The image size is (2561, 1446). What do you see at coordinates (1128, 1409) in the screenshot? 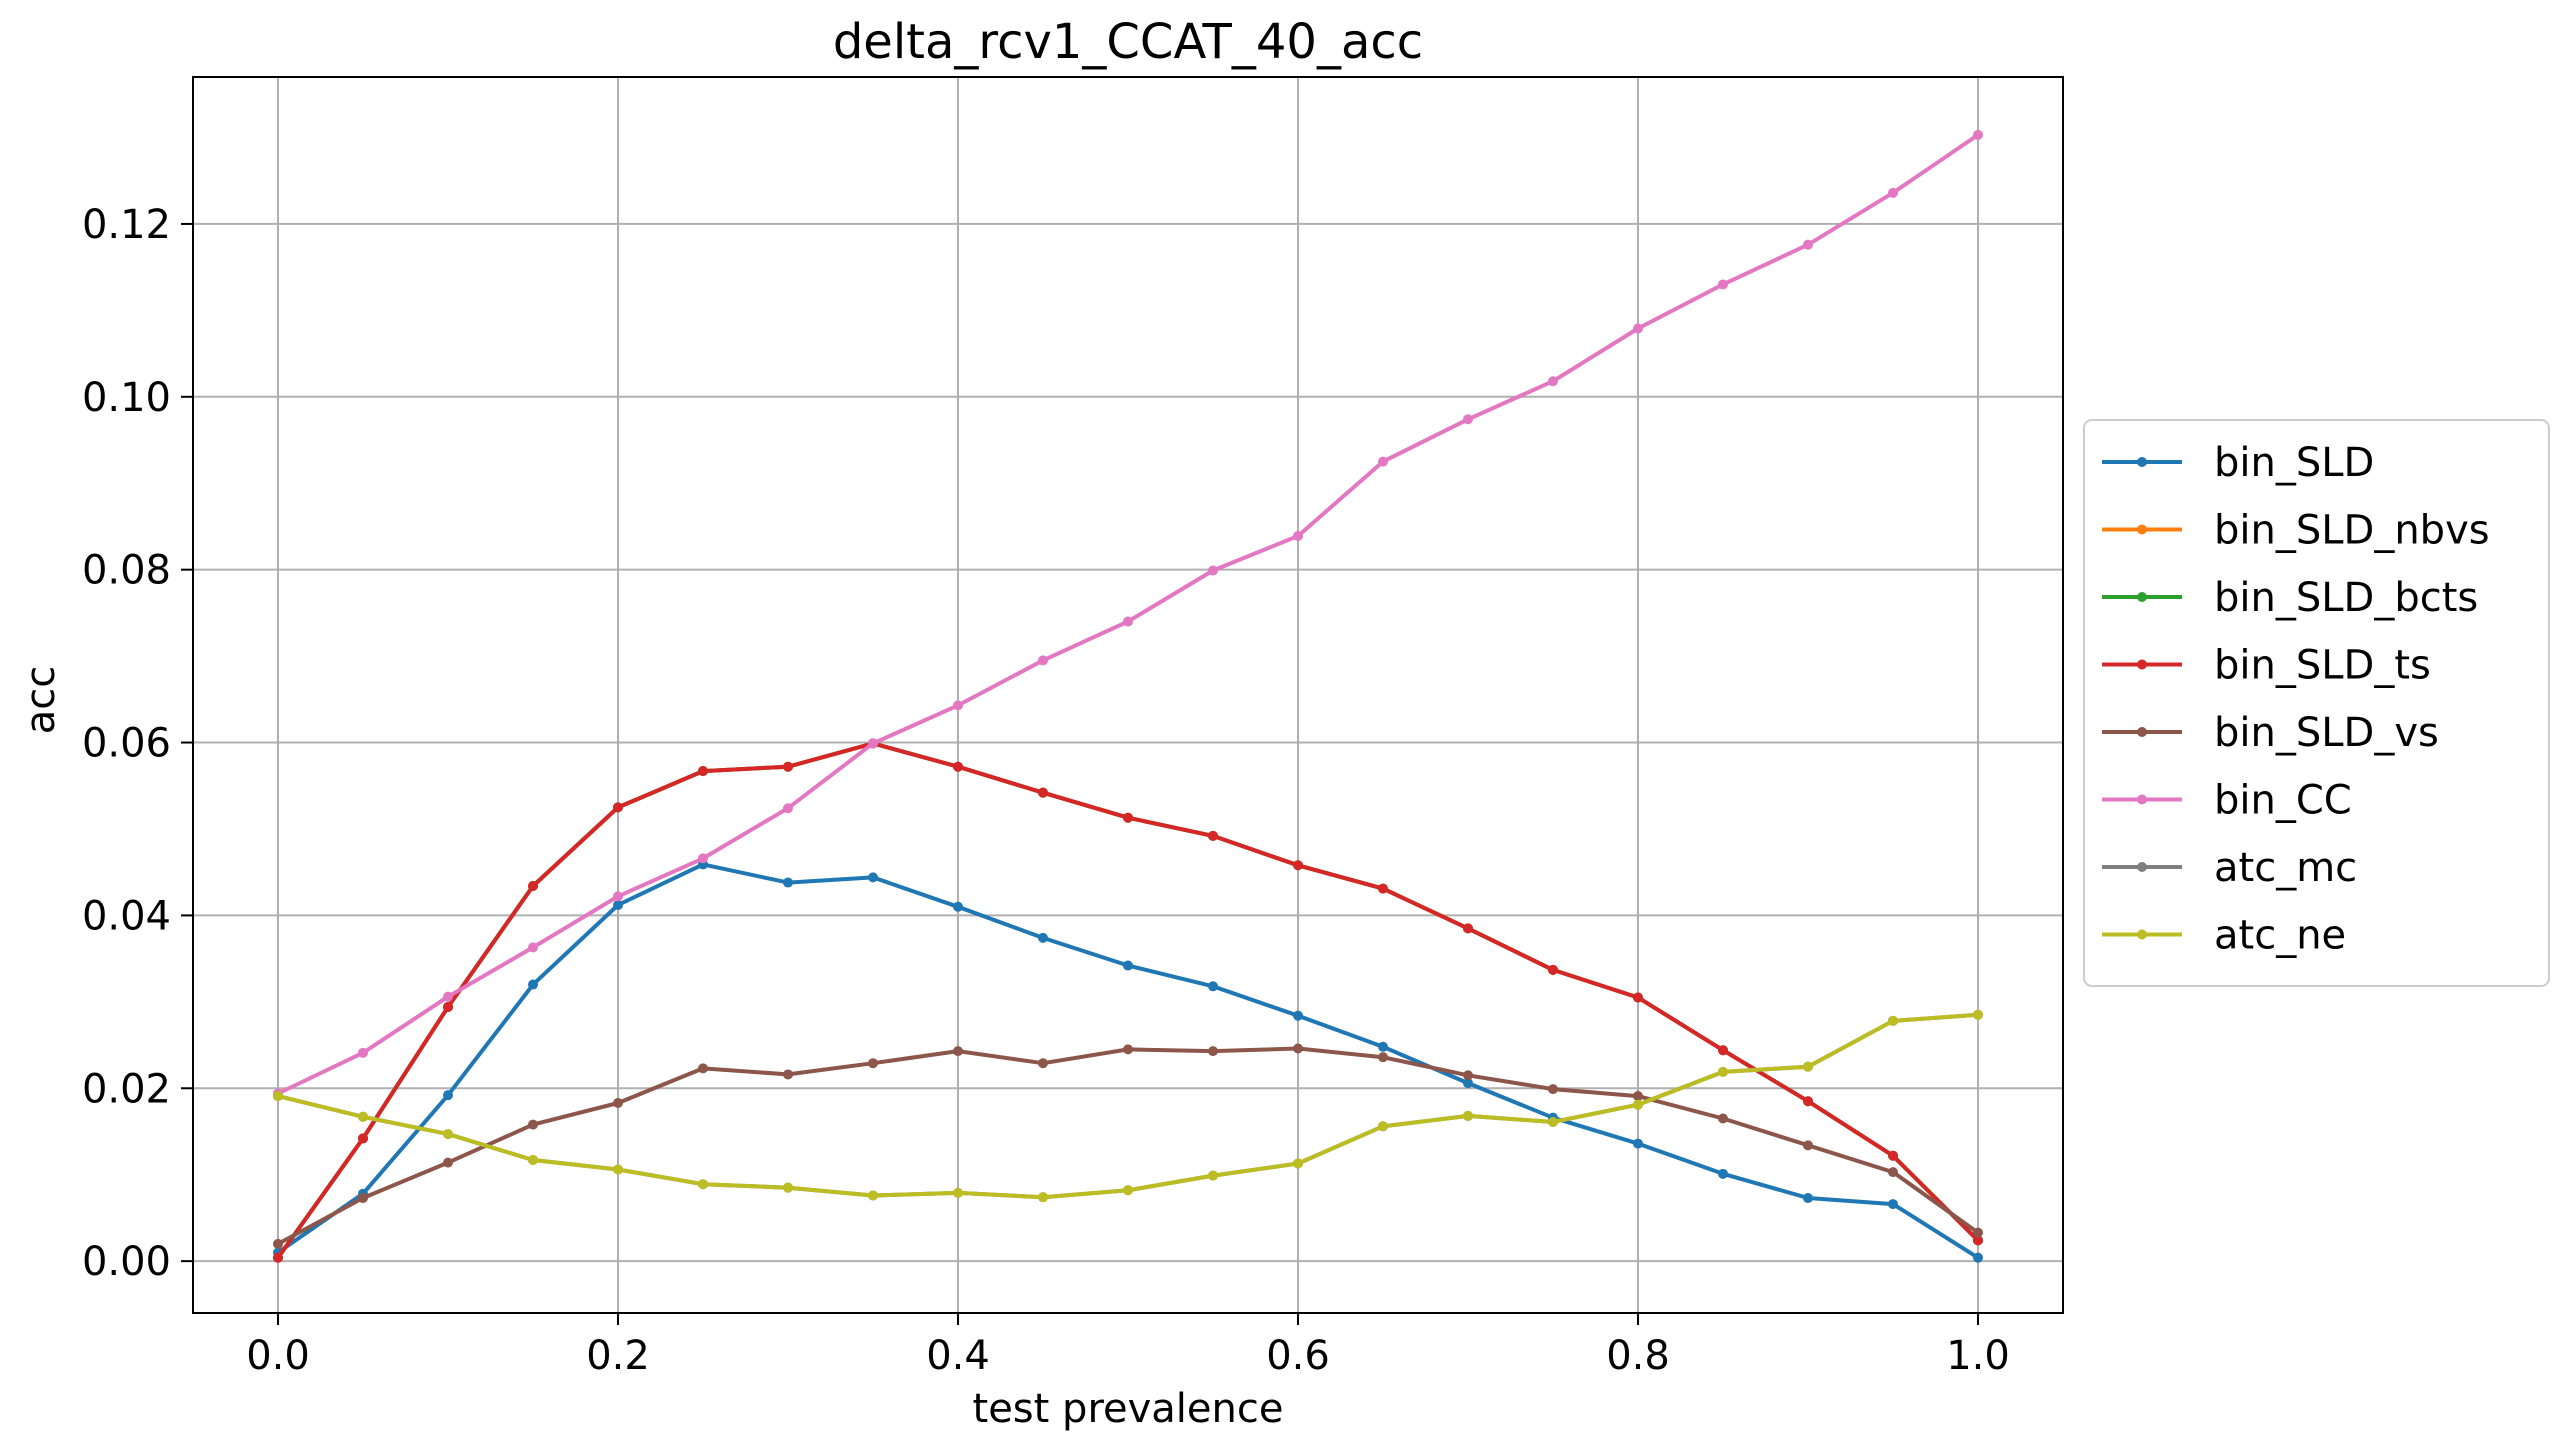
I see `x-axis-label: test prevalence` at bounding box center [1128, 1409].